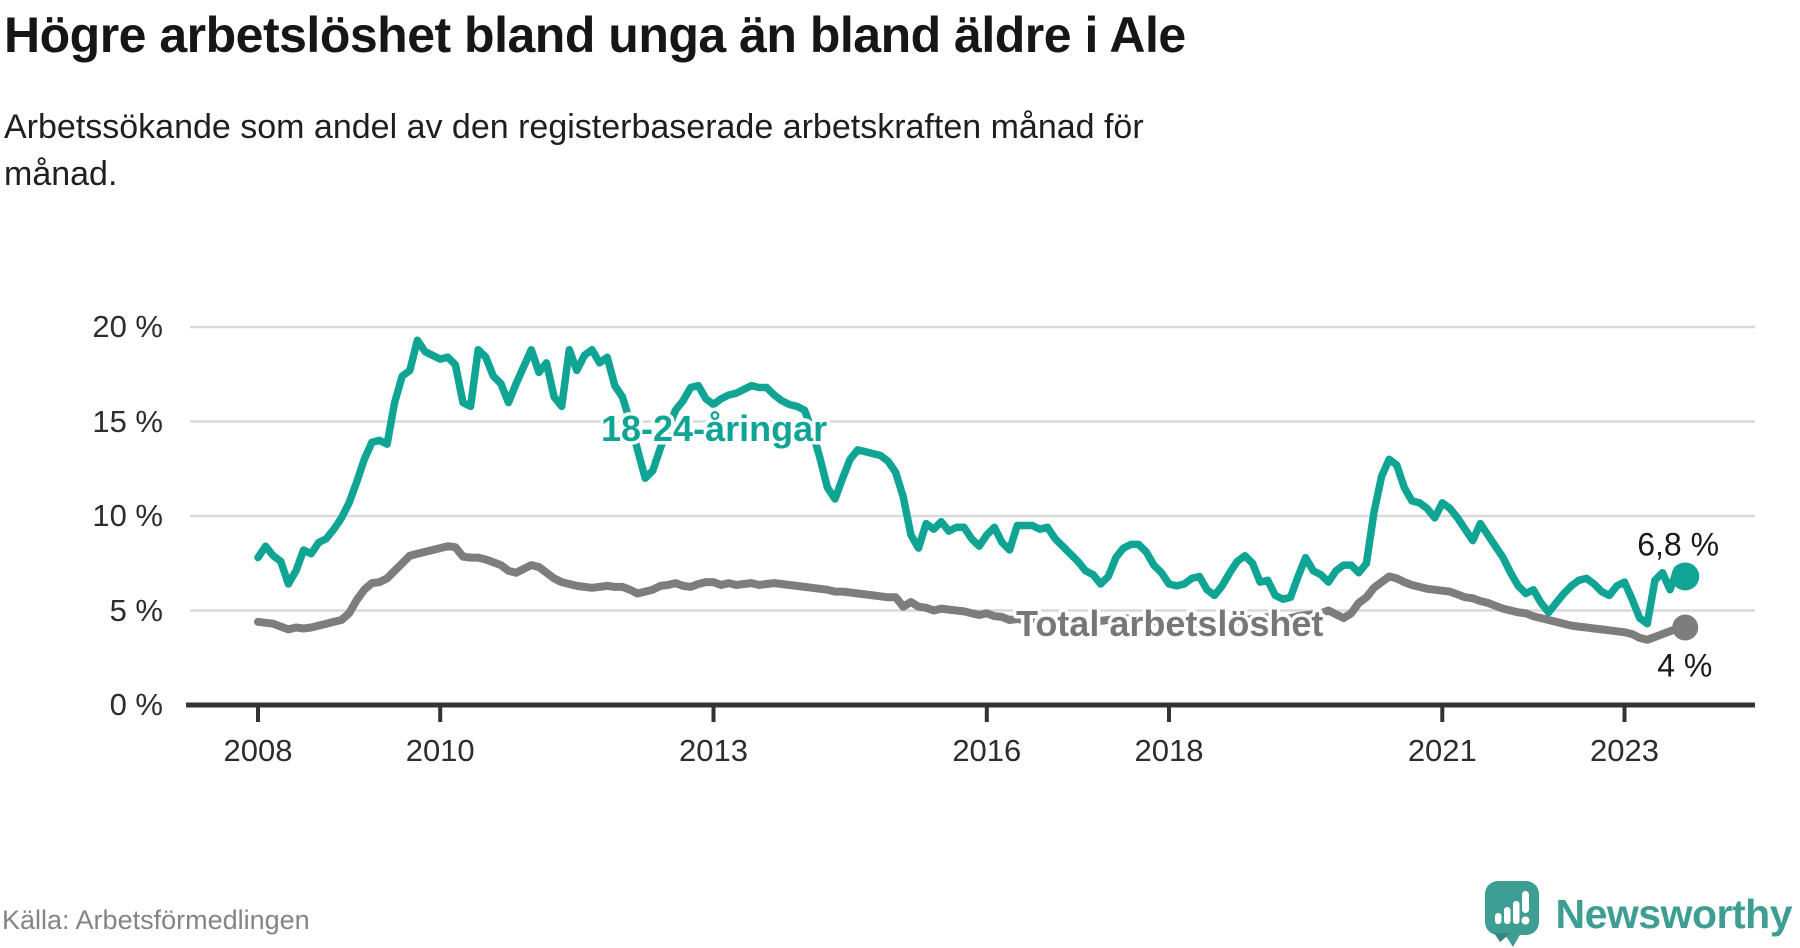 The image size is (1800, 948). What do you see at coordinates (1678, 544) in the screenshot?
I see `end-value-label: 6,8 %` at bounding box center [1678, 544].